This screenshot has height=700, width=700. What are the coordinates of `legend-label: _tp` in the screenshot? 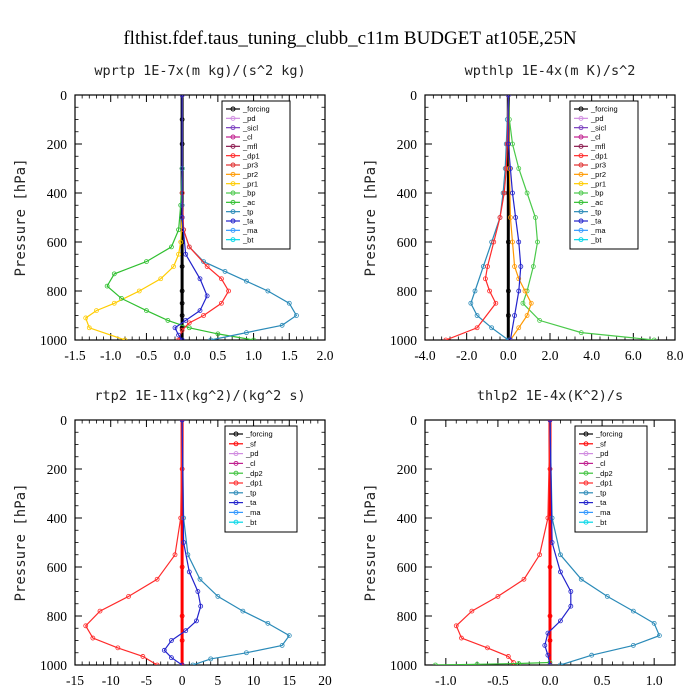 It's located at (595, 211).